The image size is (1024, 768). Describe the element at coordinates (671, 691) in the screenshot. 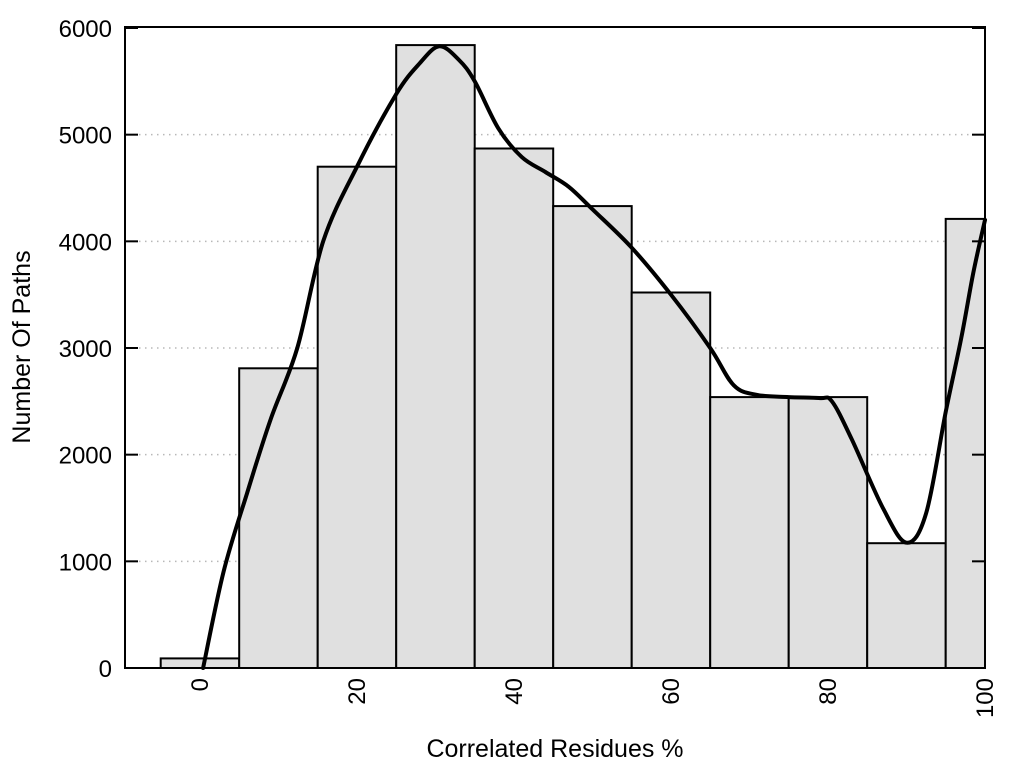

I see `x-tick-label-60: 60` at that location.